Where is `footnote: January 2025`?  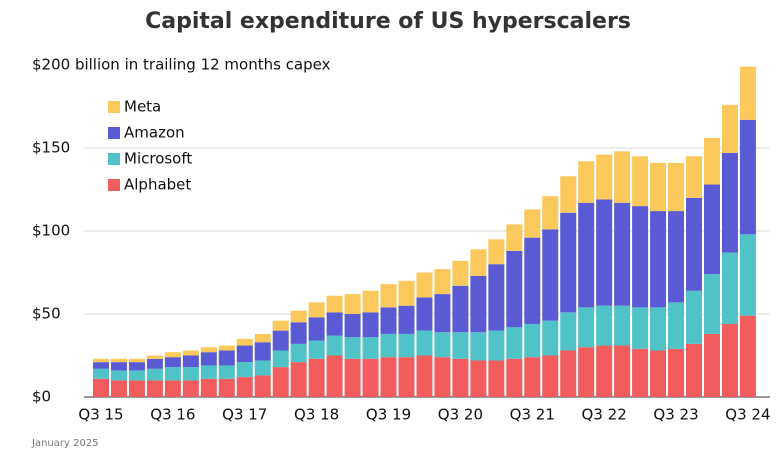
footnote: January 2025 is located at coordinates (65, 443).